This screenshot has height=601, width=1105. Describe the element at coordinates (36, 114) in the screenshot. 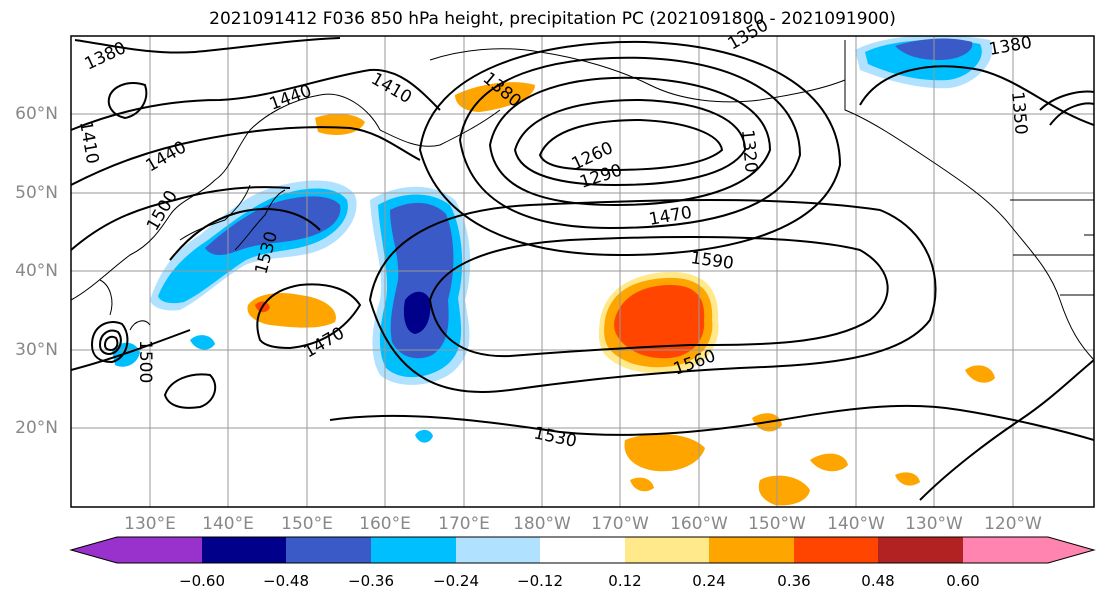

I see `lat-label-60n: 60°N` at that location.